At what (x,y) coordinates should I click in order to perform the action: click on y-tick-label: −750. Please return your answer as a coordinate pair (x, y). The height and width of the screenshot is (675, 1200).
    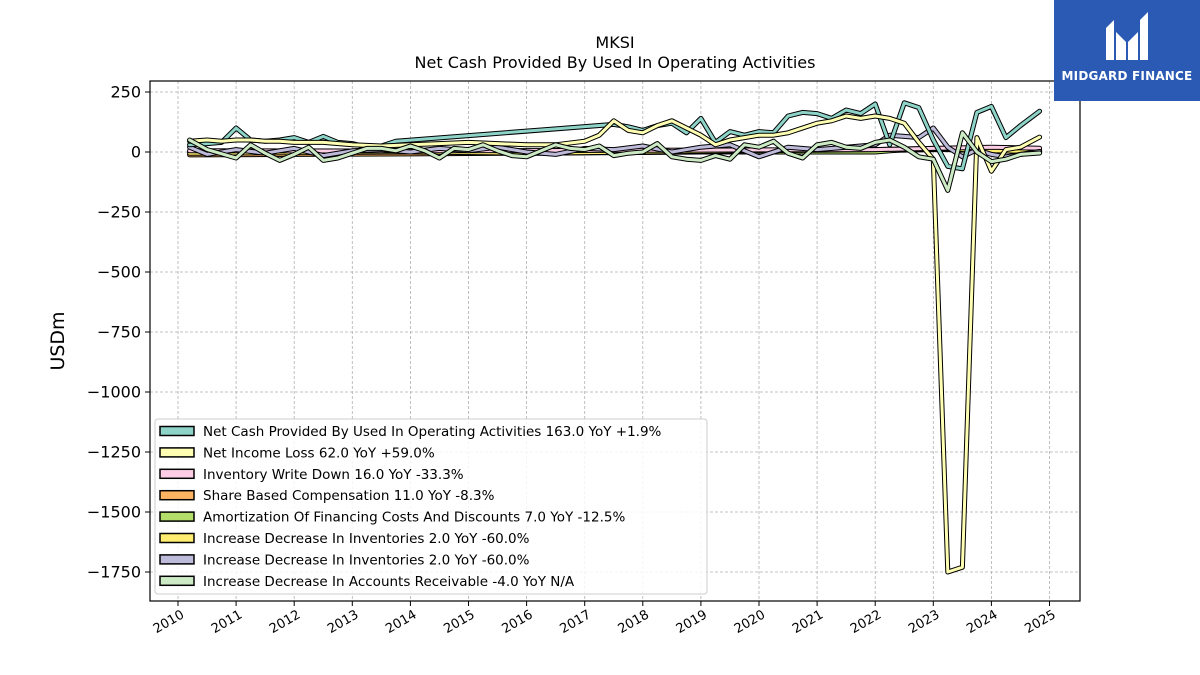
    Looking at the image, I should click on (119, 332).